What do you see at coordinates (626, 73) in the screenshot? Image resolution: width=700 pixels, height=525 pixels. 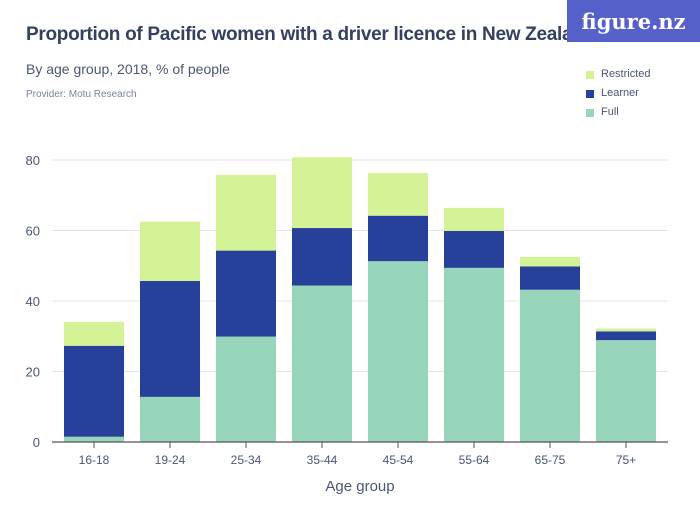 I see `legend-label-restricted: Restricted` at bounding box center [626, 73].